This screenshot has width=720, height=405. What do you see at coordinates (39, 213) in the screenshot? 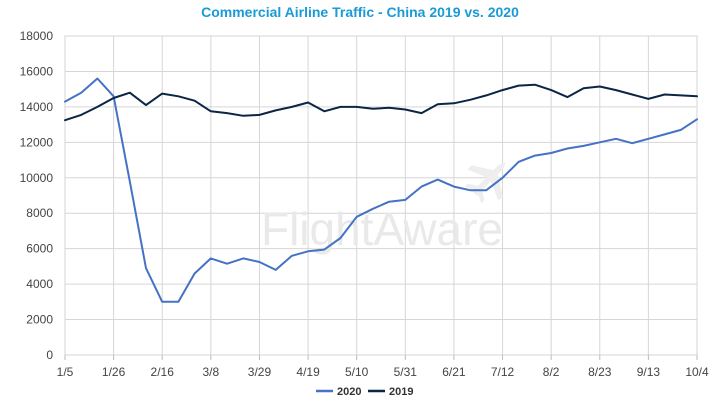
I see `y-tick-label: 8000` at bounding box center [39, 213].